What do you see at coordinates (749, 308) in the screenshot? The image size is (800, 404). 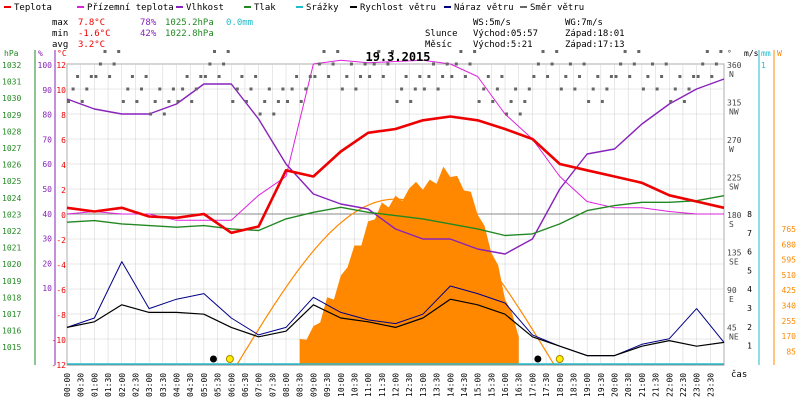 I see `axis-ms-tick-5: 3` at bounding box center [749, 308].